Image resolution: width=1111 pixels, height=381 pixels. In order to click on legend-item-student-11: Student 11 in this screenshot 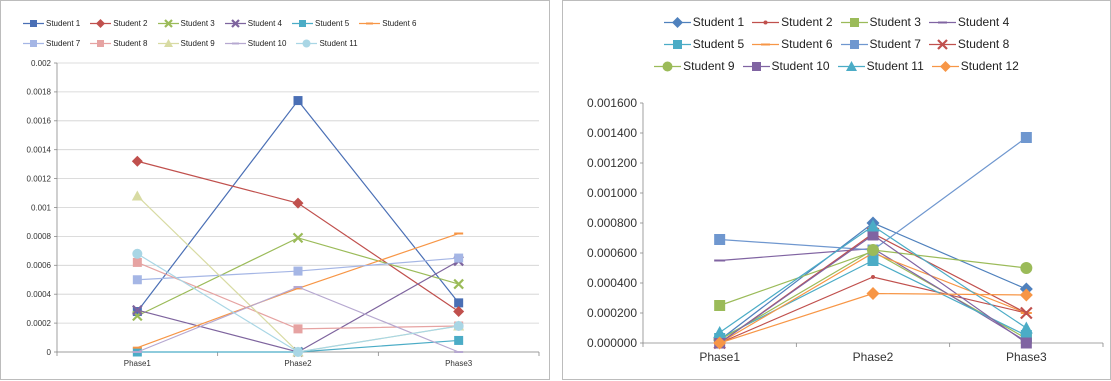, I will do `click(327, 43)`.